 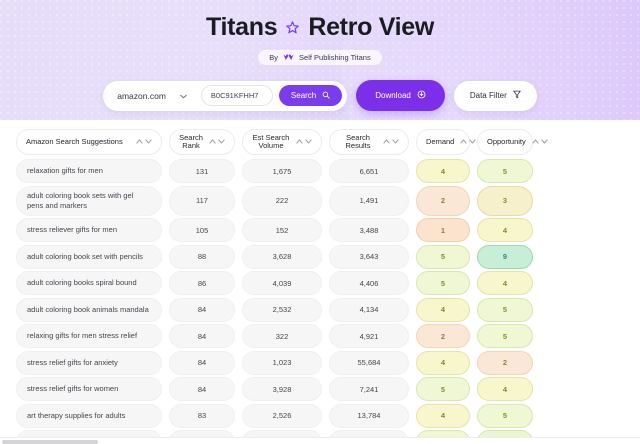 I want to click on column-header-opportunity: Opportunity, so click(x=512, y=142).